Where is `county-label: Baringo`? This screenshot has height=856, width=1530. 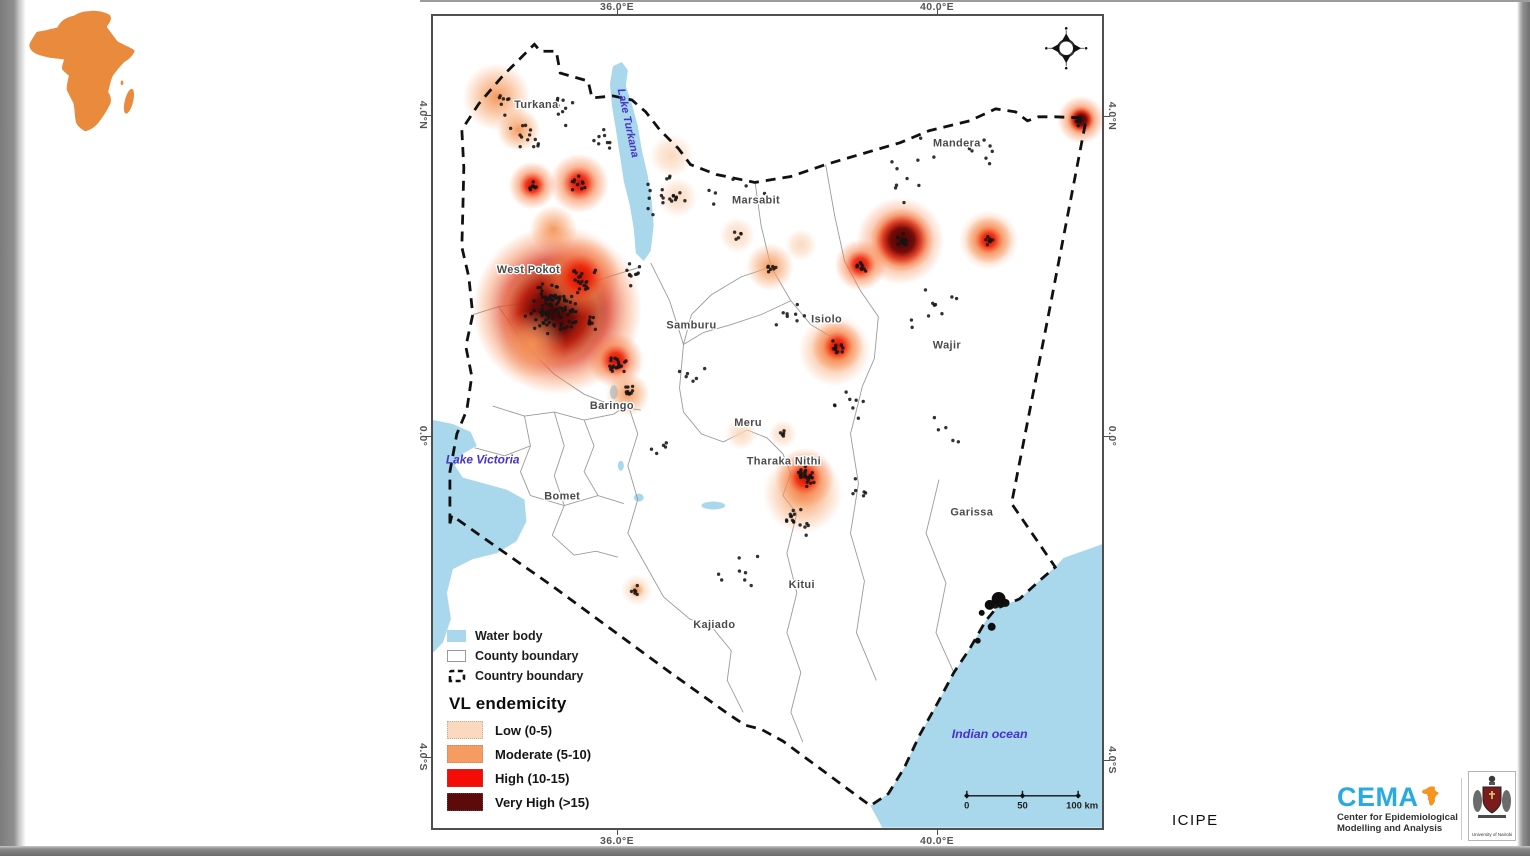
county-label: Baringo is located at coordinates (612, 406).